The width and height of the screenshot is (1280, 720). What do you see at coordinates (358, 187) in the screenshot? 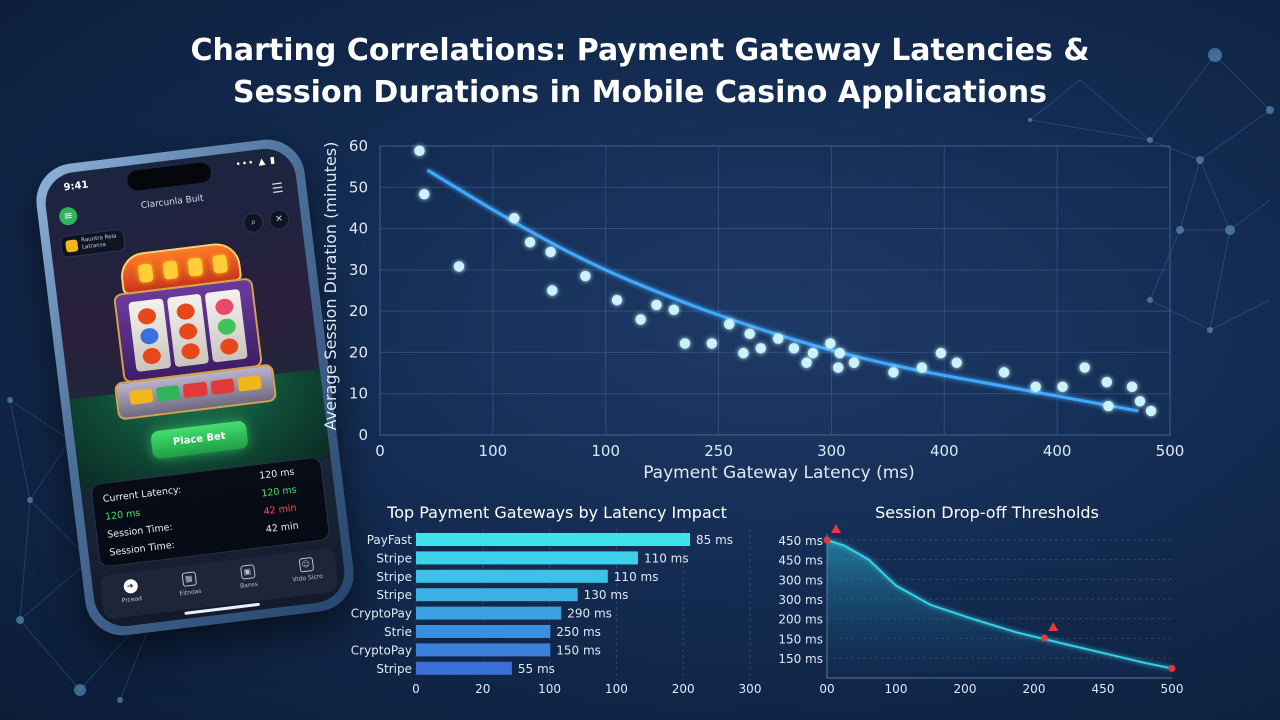
I see `scatter-y-tick: 50` at bounding box center [358, 187].